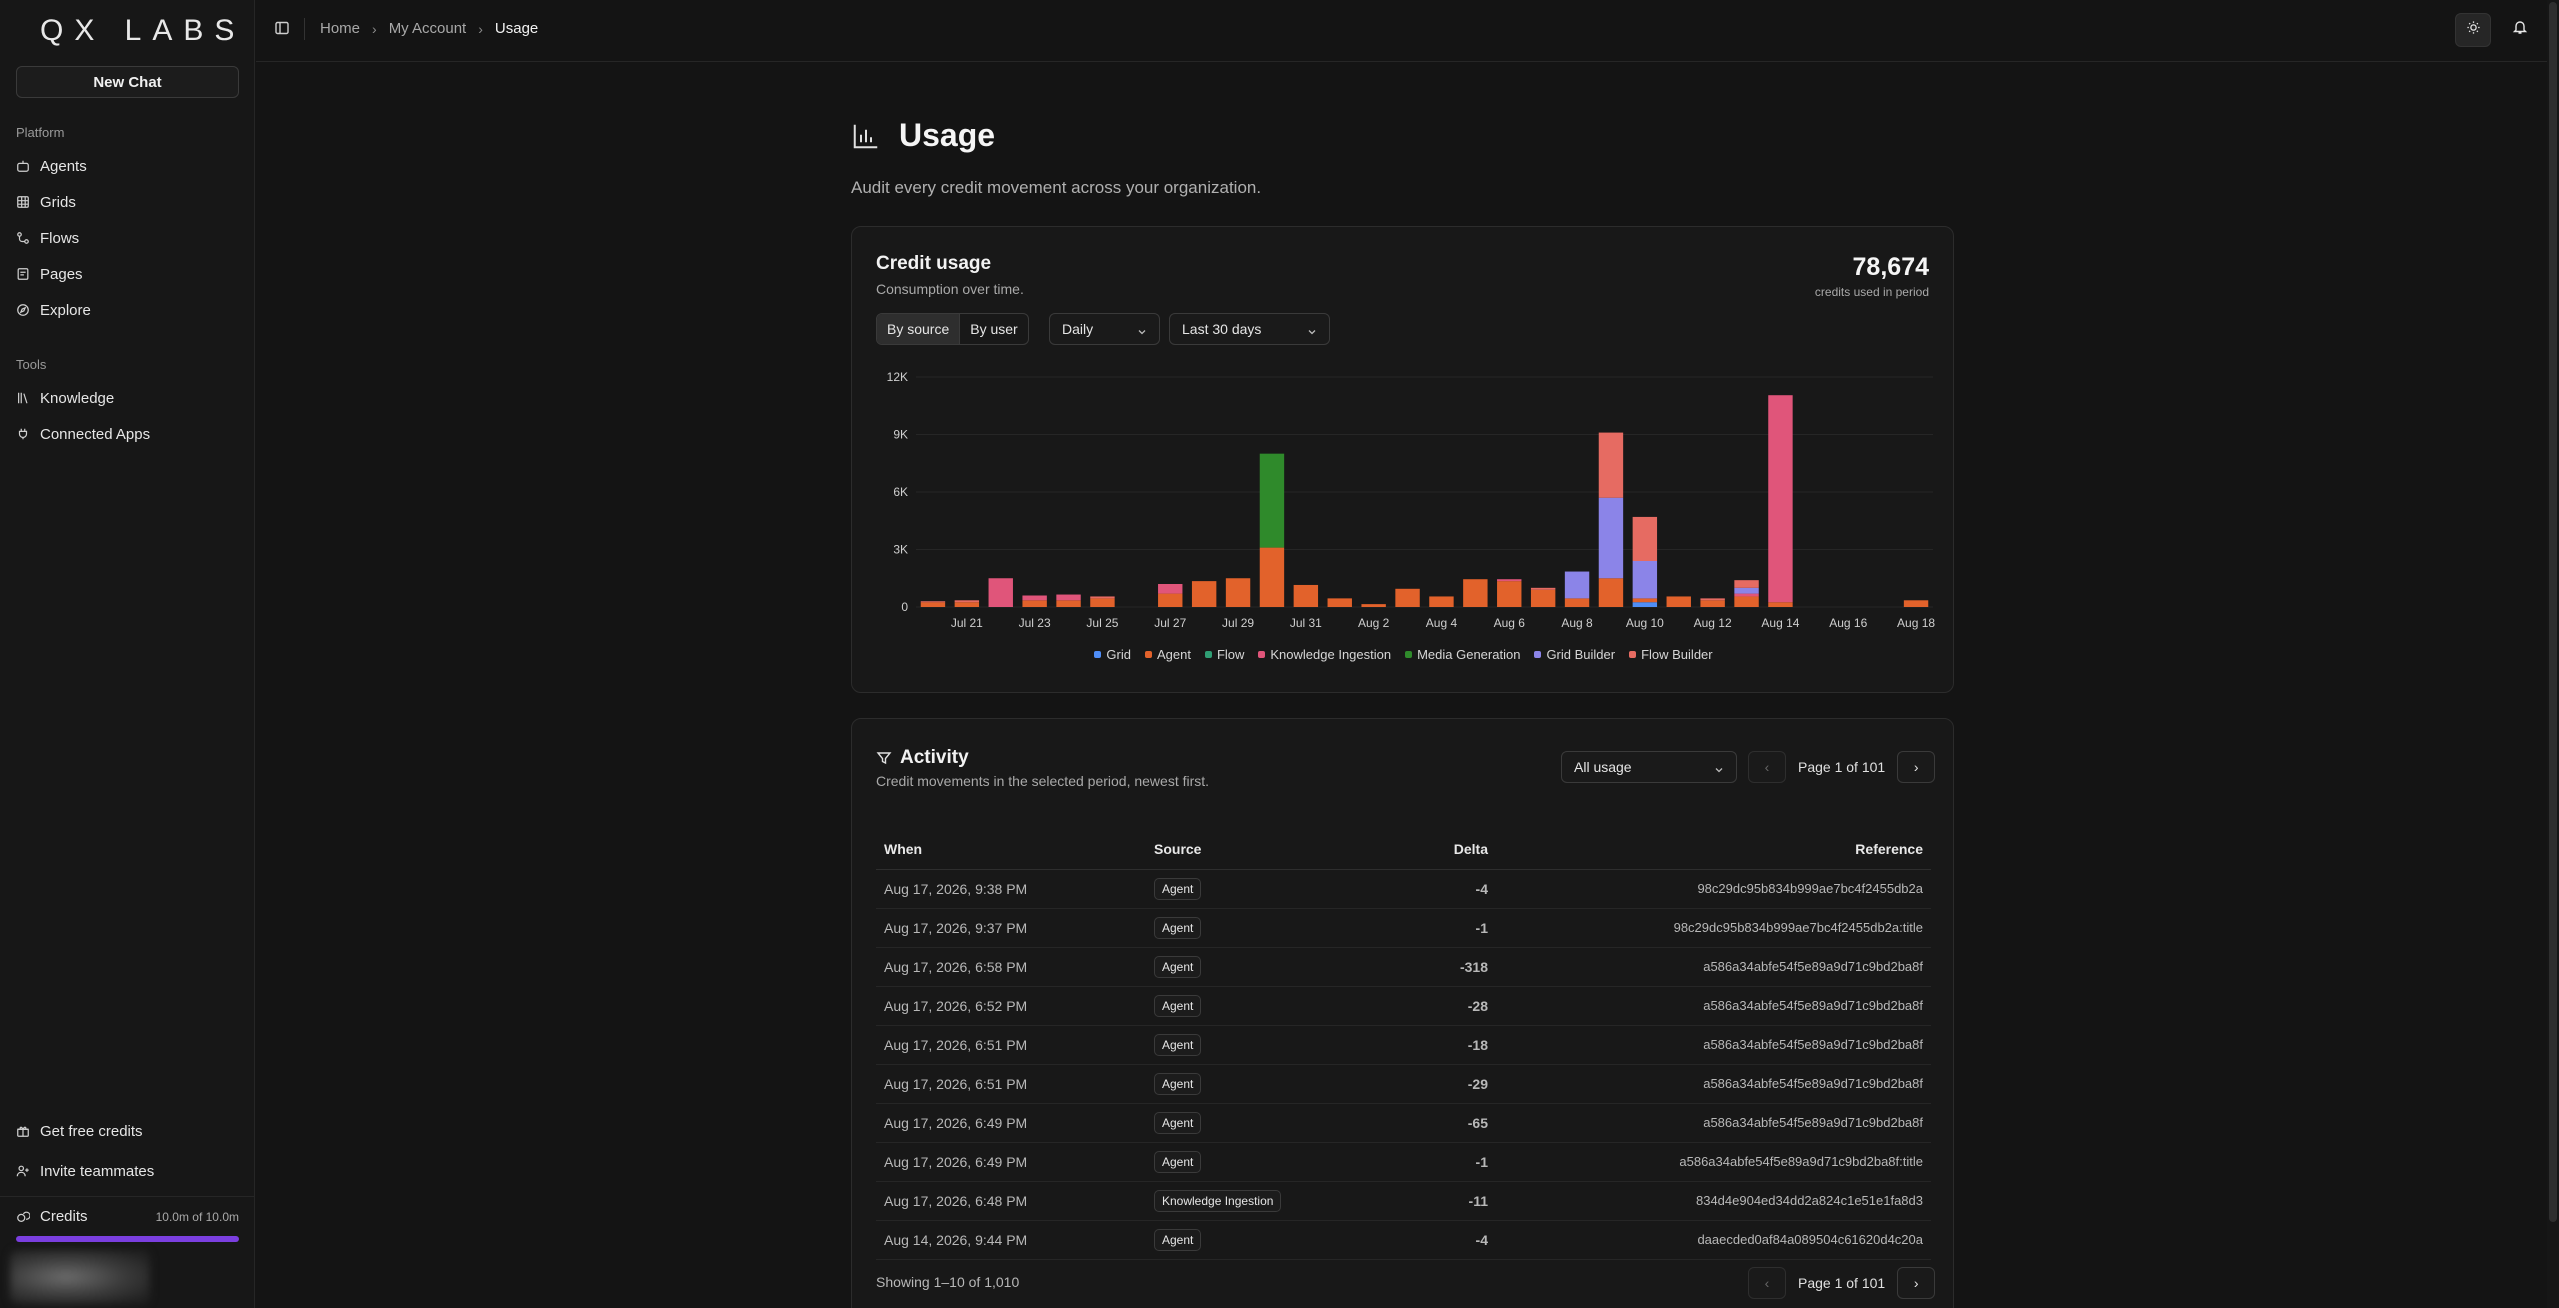 This screenshot has width=2559, height=1308. I want to click on sidebar-toggle-icon, so click(282, 28).